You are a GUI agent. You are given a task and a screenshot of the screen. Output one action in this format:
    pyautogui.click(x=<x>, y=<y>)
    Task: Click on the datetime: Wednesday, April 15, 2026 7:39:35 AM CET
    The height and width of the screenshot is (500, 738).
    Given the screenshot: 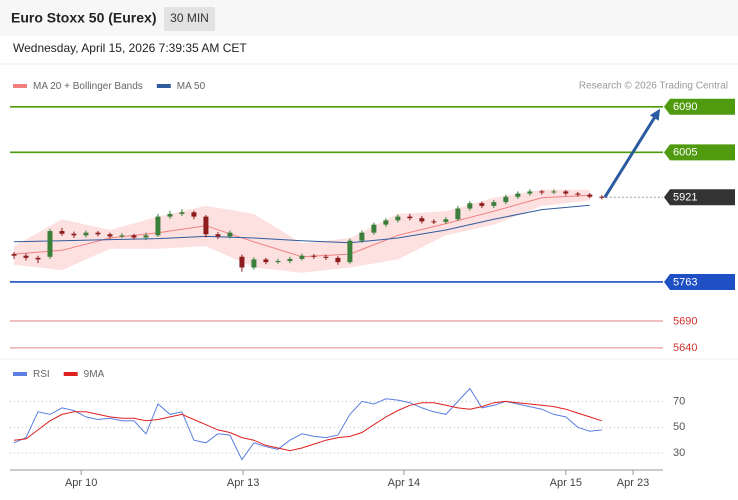 What is the action you would take?
    pyautogui.click(x=130, y=48)
    